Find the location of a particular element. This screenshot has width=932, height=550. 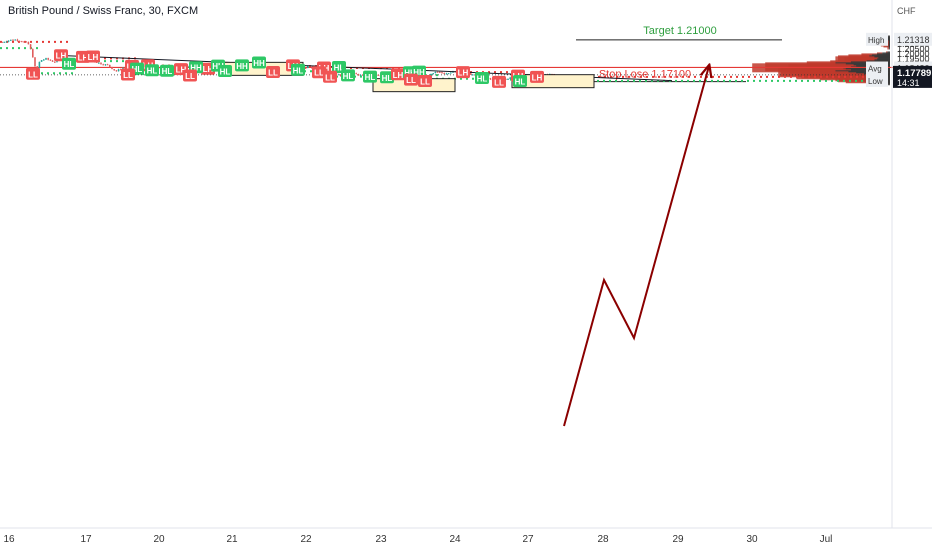

high-price-value: 1.21318 is located at coordinates (913, 40).